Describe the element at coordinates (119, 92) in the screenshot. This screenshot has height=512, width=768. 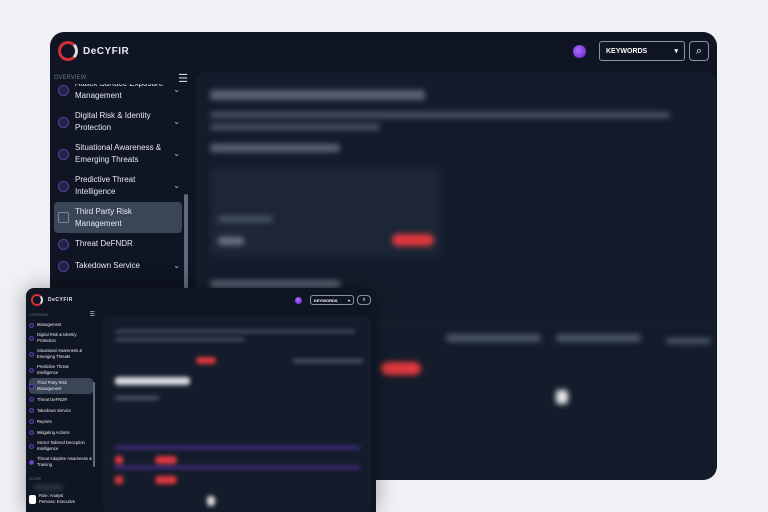
I see `sidebar-item-label: Attack Surface Exposure Management` at that location.